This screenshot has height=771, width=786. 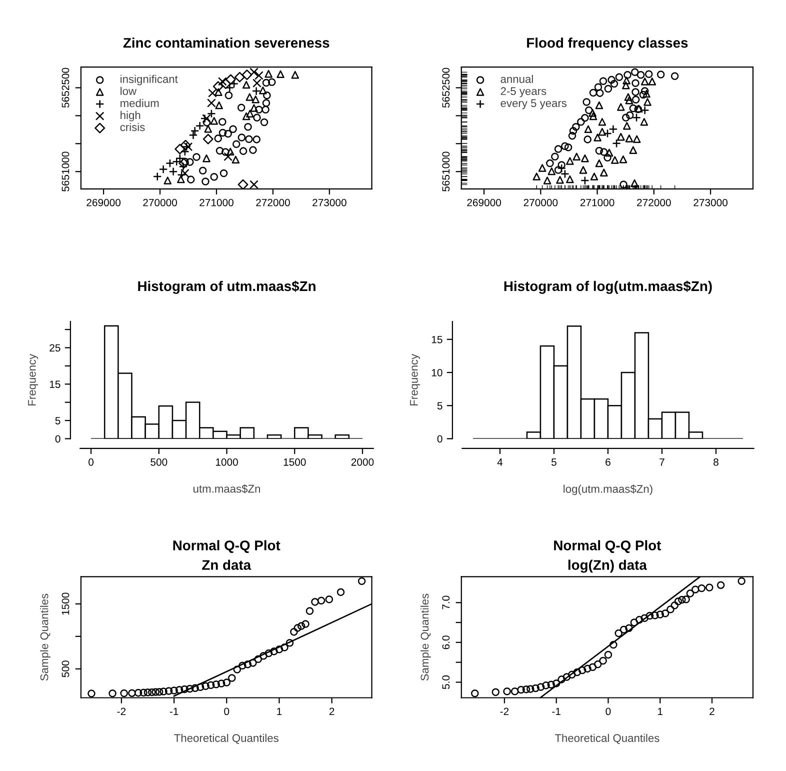 I want to click on chart-title: Flood frequency classes, so click(x=607, y=44).